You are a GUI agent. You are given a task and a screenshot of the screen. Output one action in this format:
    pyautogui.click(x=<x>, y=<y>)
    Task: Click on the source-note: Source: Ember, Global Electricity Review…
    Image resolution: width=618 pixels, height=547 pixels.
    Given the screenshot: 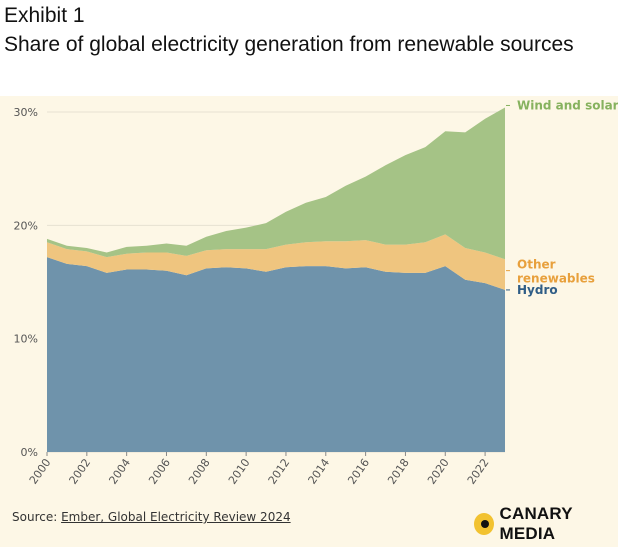 What is the action you would take?
    pyautogui.click(x=151, y=517)
    